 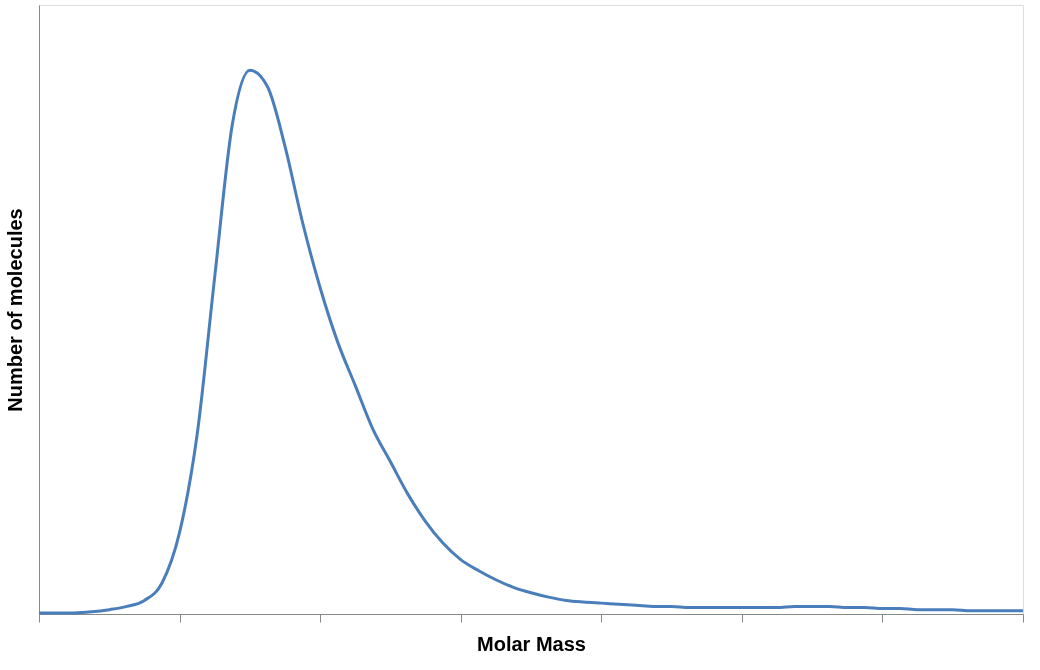 I want to click on y-axis-title: Number of molecules, so click(x=14, y=310).